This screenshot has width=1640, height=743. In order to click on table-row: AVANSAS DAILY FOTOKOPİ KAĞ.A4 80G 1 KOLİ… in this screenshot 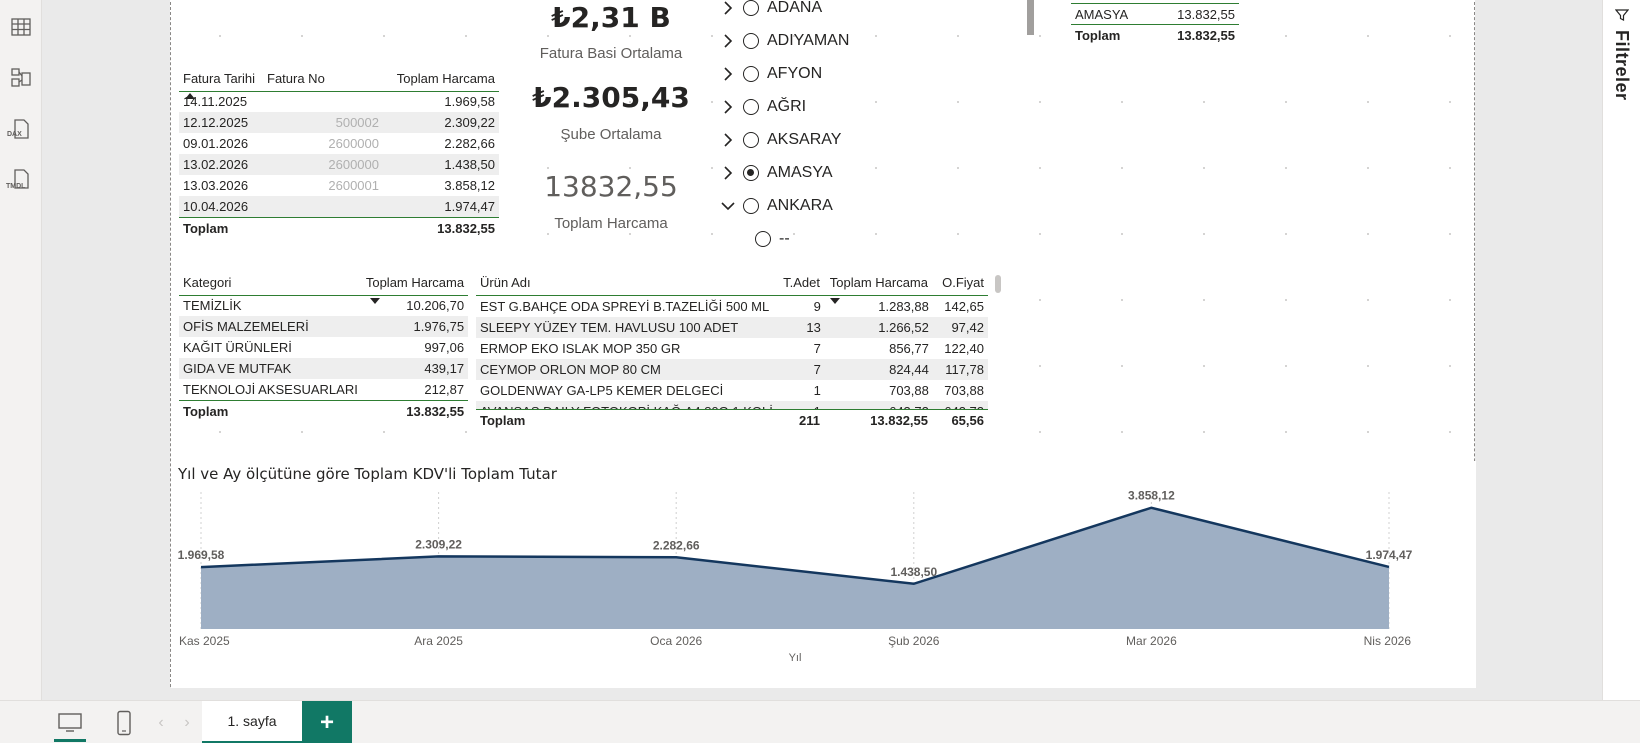, I will do `click(732, 404)`.